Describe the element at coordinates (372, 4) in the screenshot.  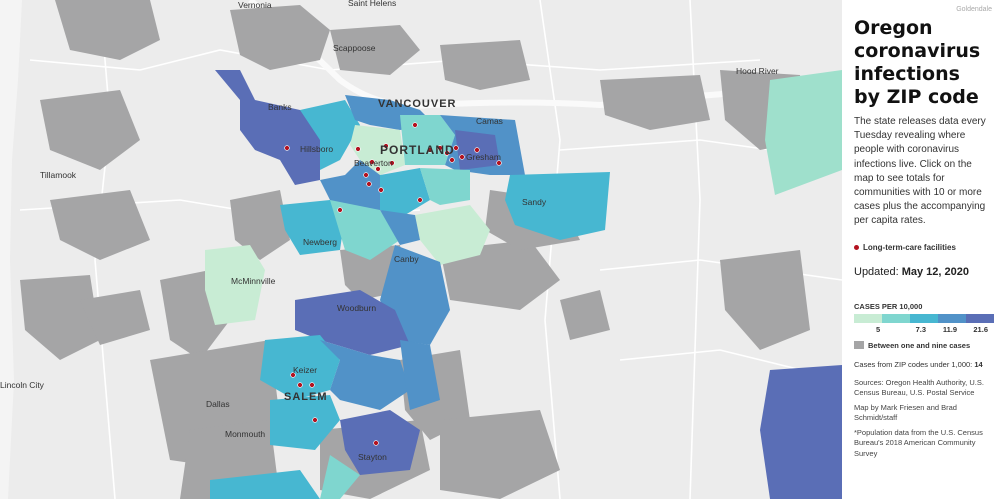
I see `town-label-saint-helens: Saint Helens` at that location.